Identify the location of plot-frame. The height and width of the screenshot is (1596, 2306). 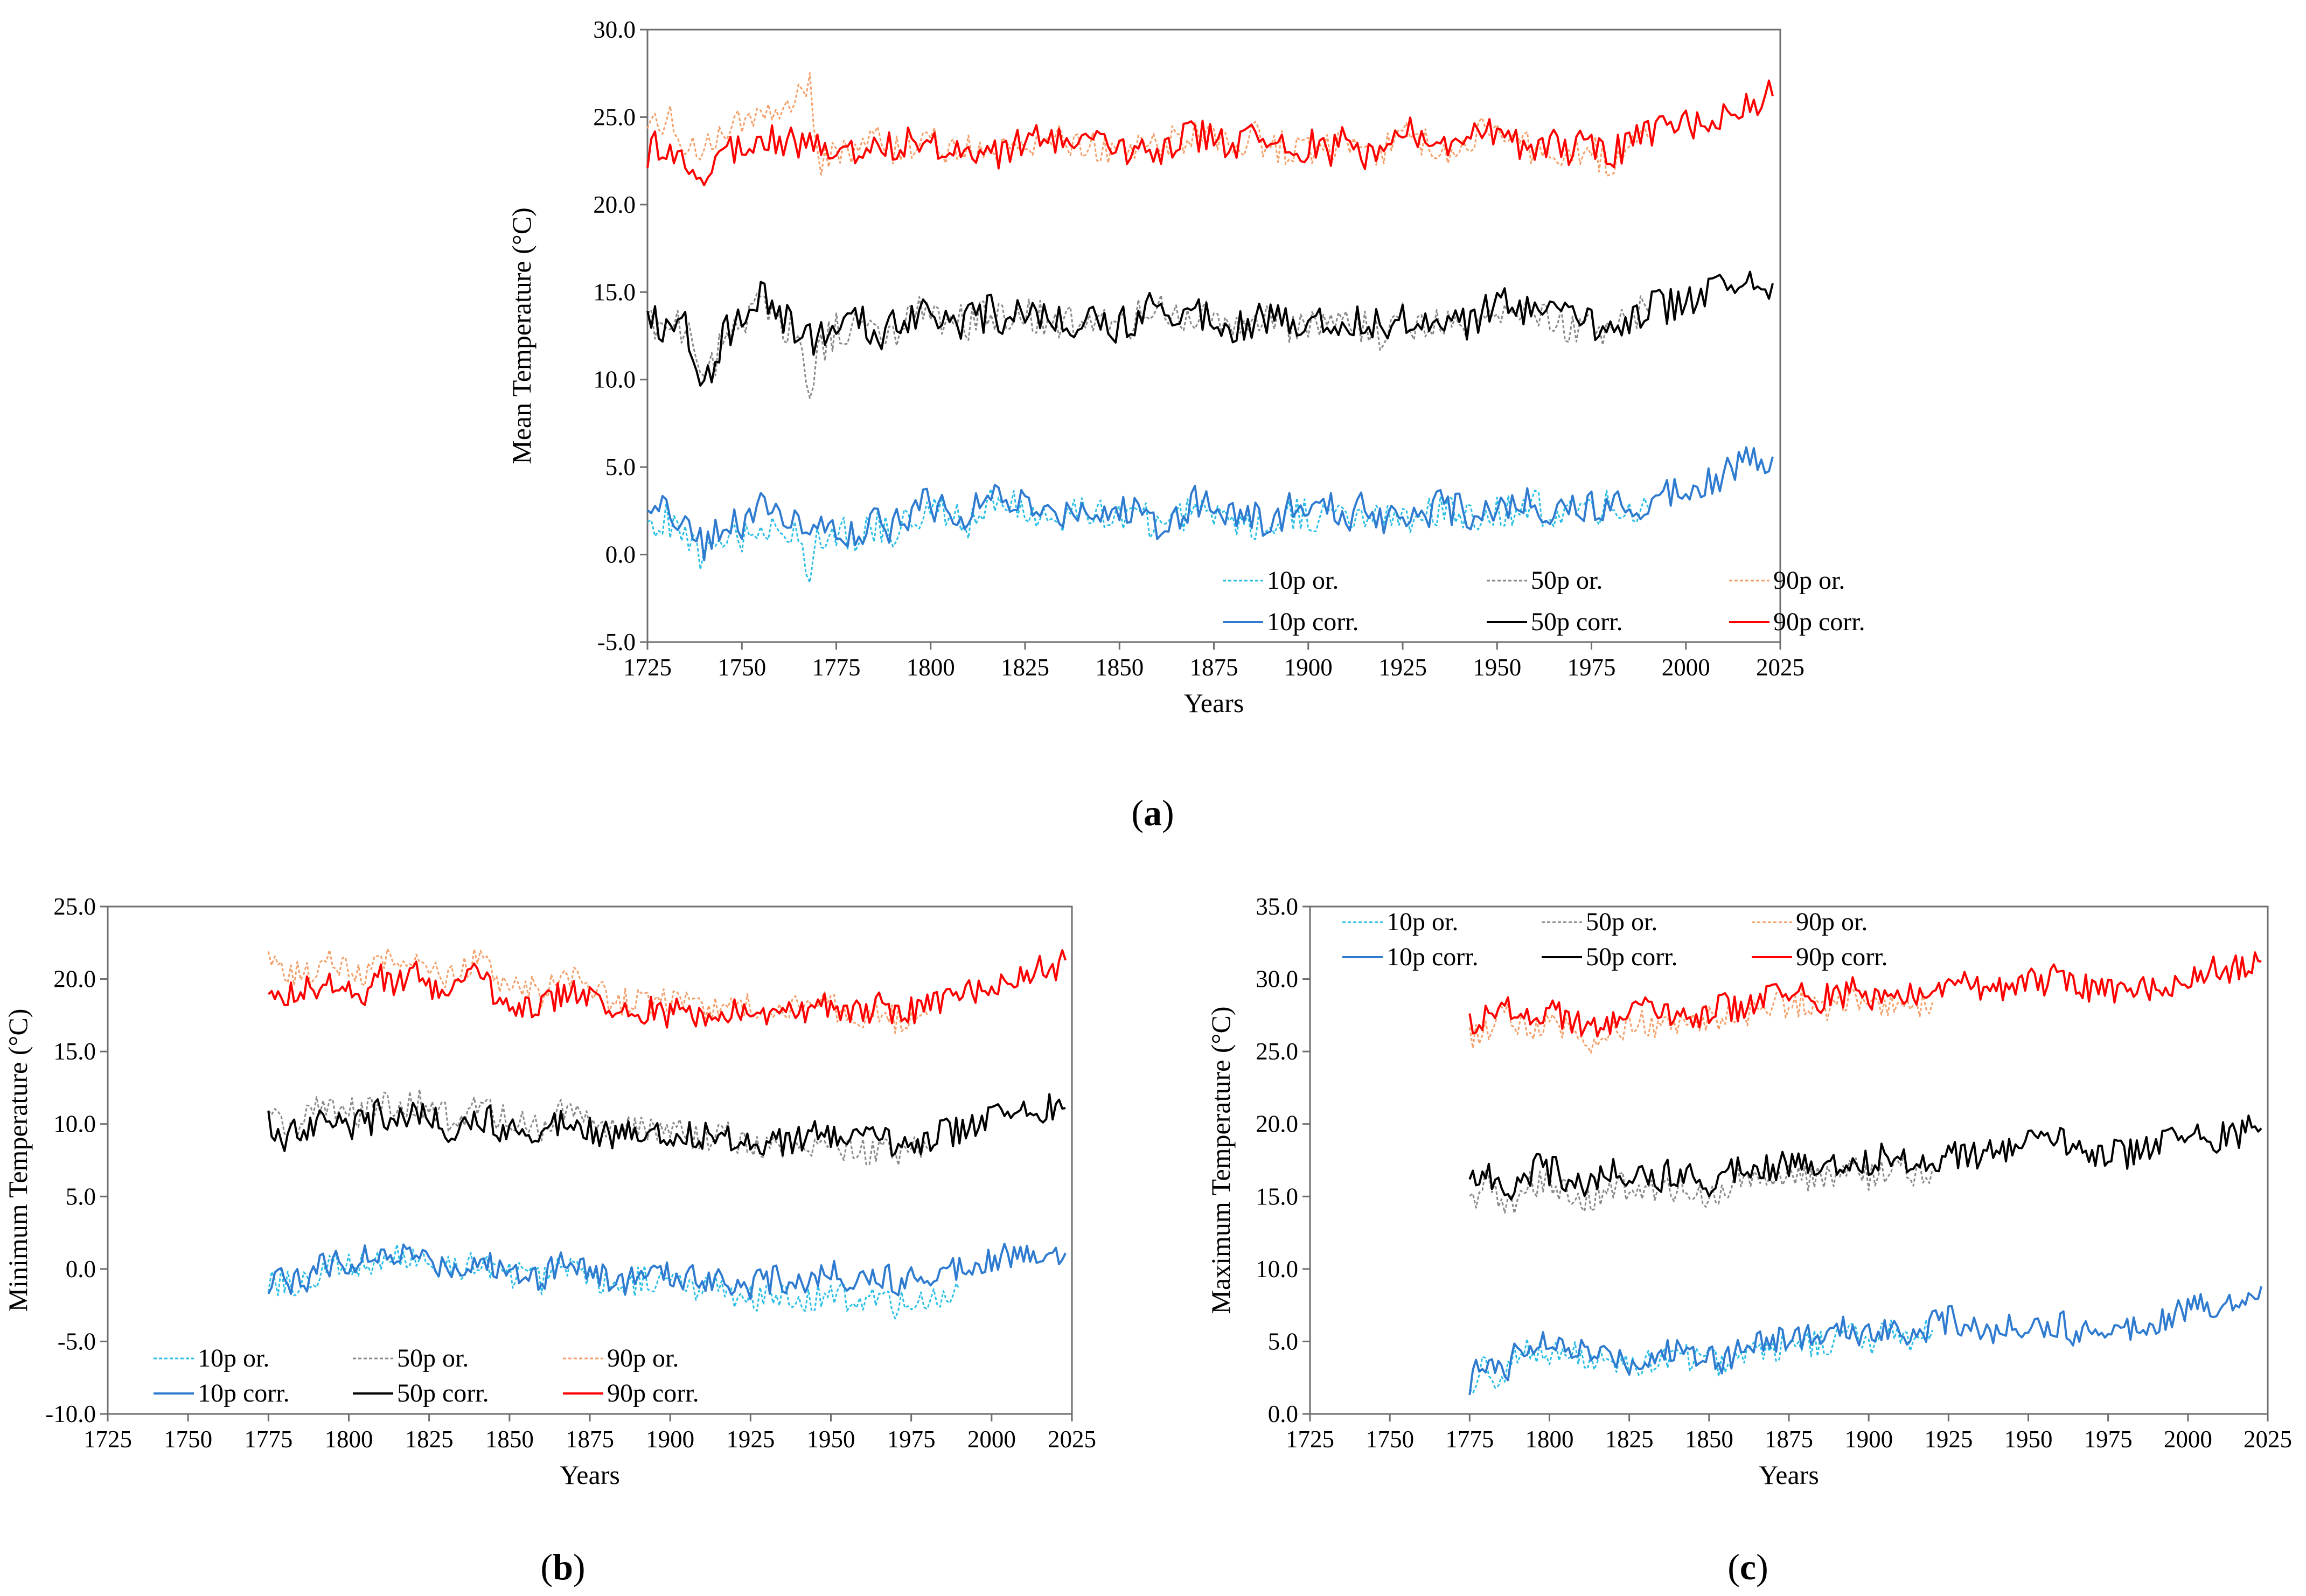
(590, 1160).